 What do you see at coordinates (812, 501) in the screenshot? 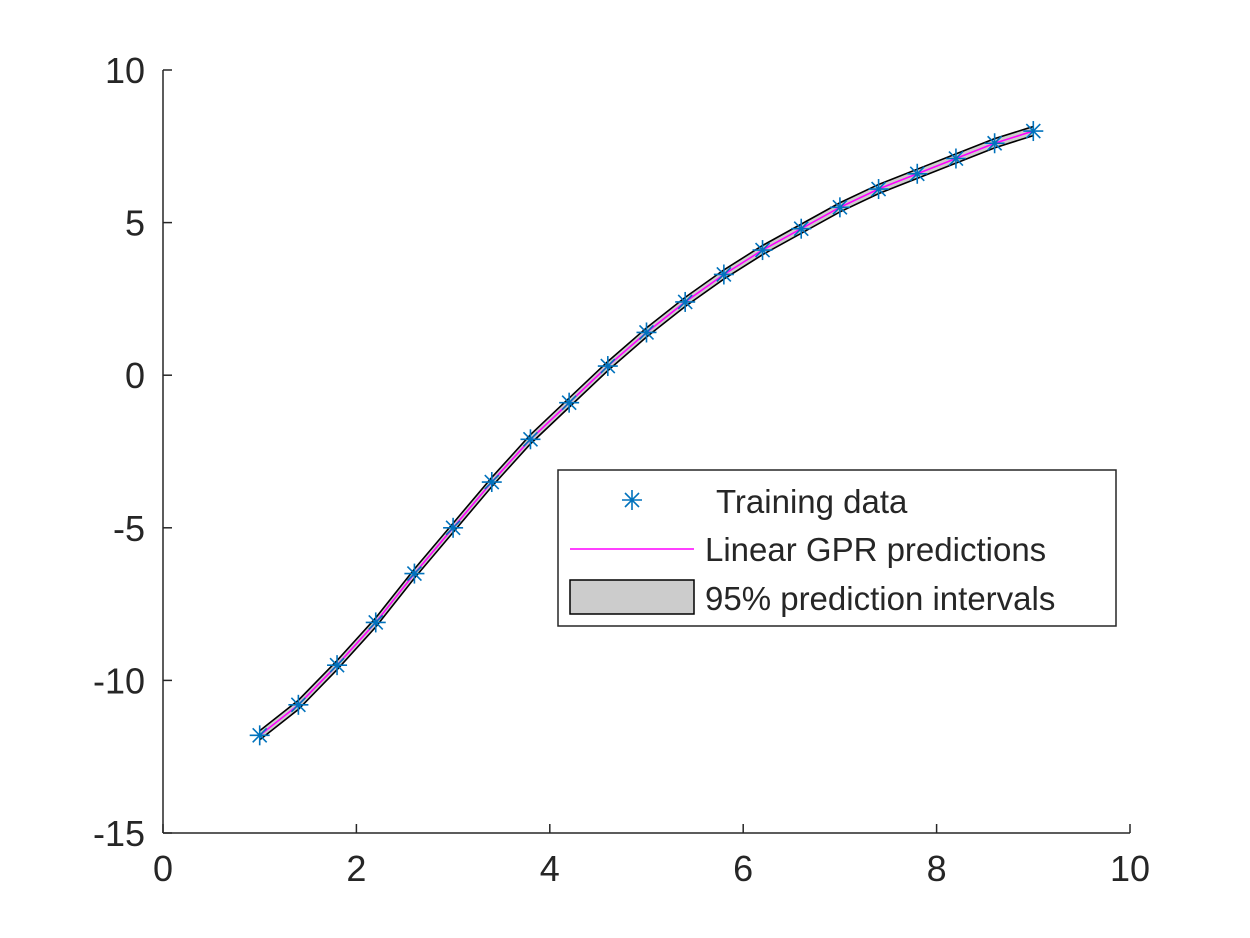
I see `legend-label-training-data: Training data` at bounding box center [812, 501].